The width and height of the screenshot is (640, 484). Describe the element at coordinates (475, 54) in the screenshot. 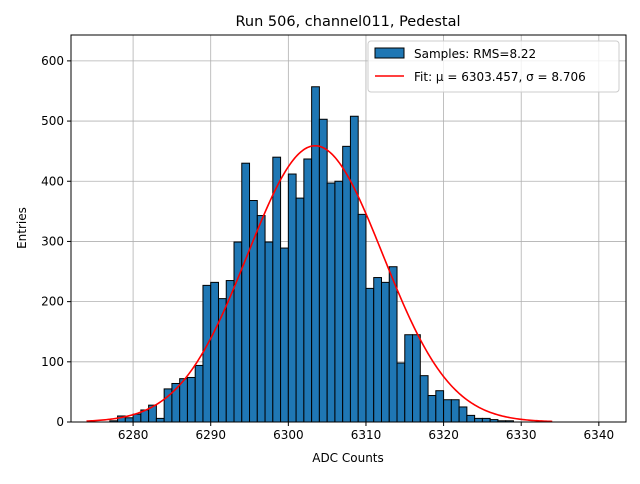

I see `legend-histogram-label: Samples: RMS=8.22` at that location.